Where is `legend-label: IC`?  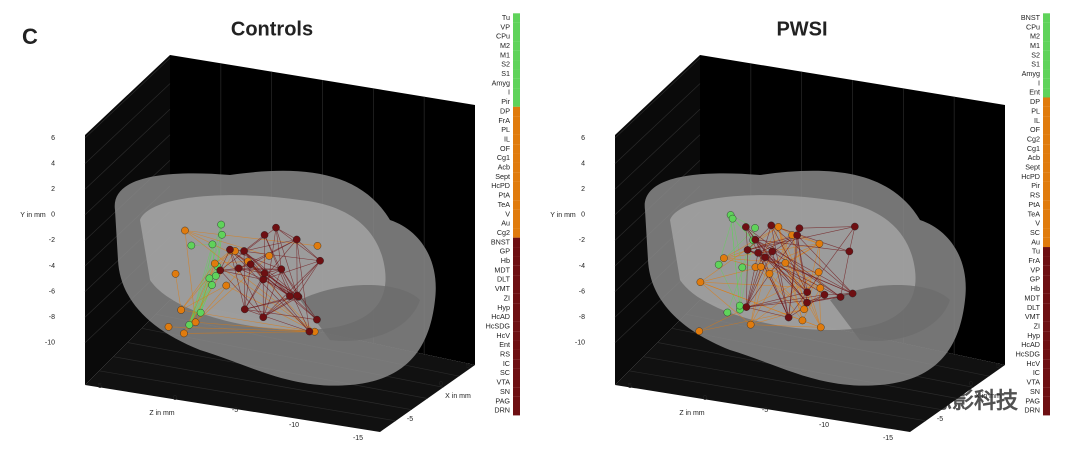 legend-label: IC is located at coordinates (1036, 372).